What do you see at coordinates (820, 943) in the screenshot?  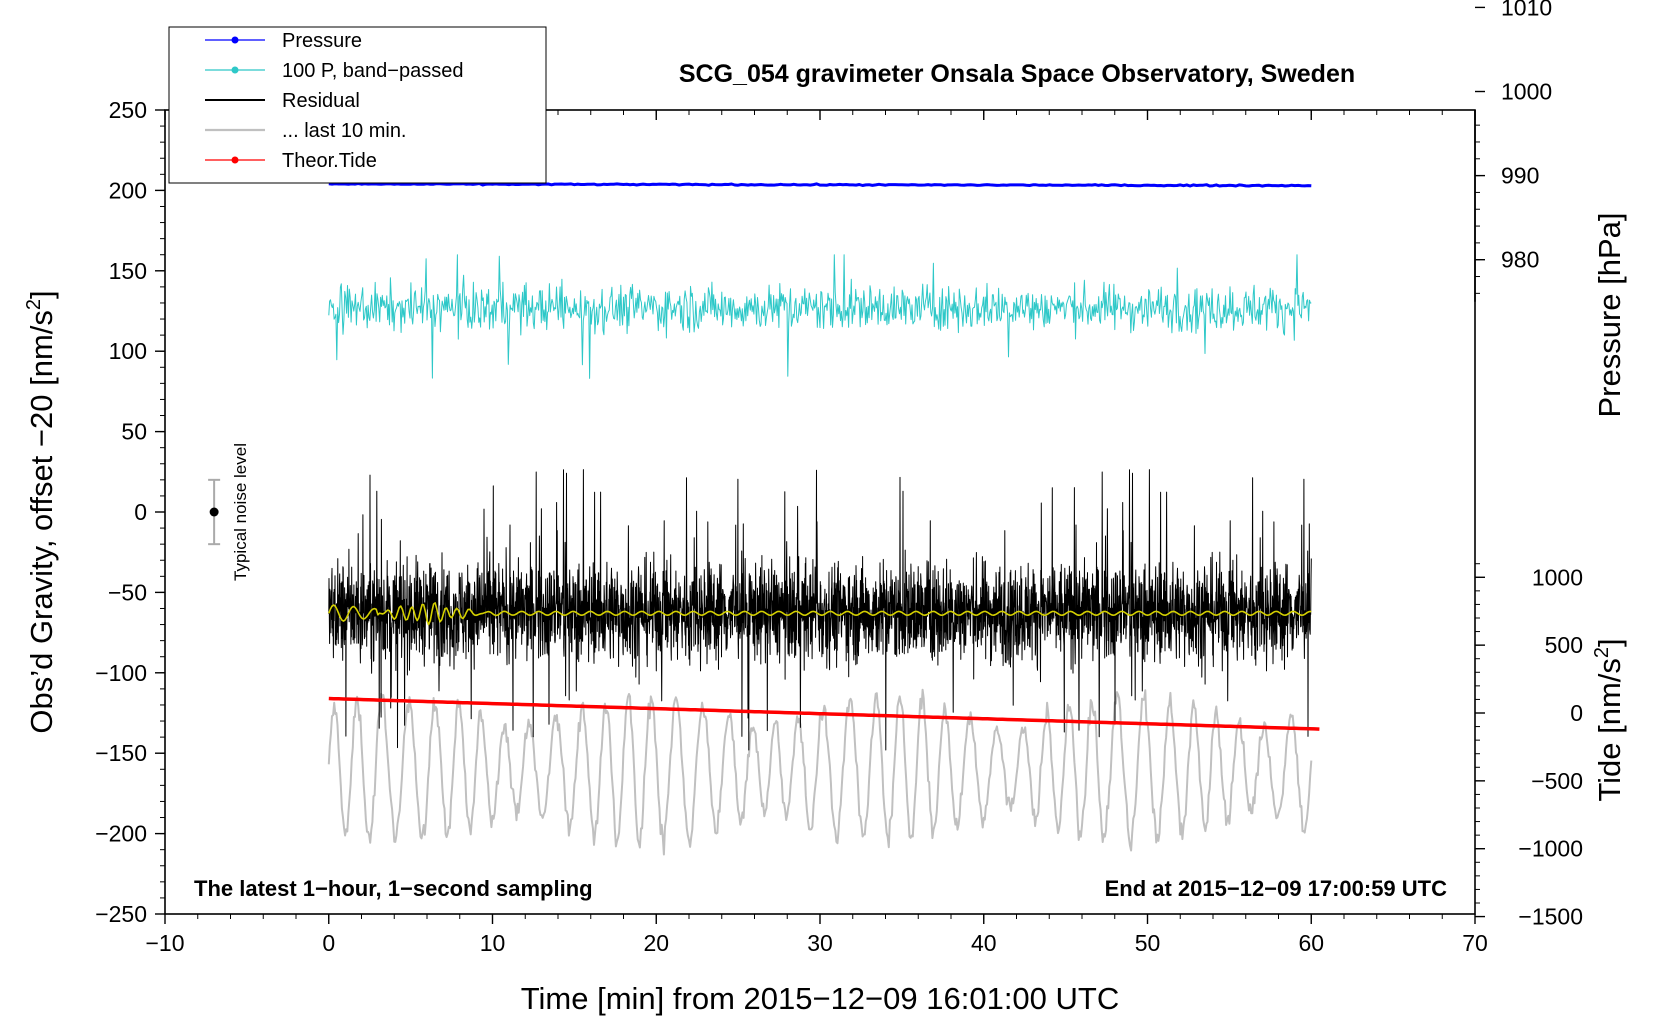 I see `x-tick-label: 30` at bounding box center [820, 943].